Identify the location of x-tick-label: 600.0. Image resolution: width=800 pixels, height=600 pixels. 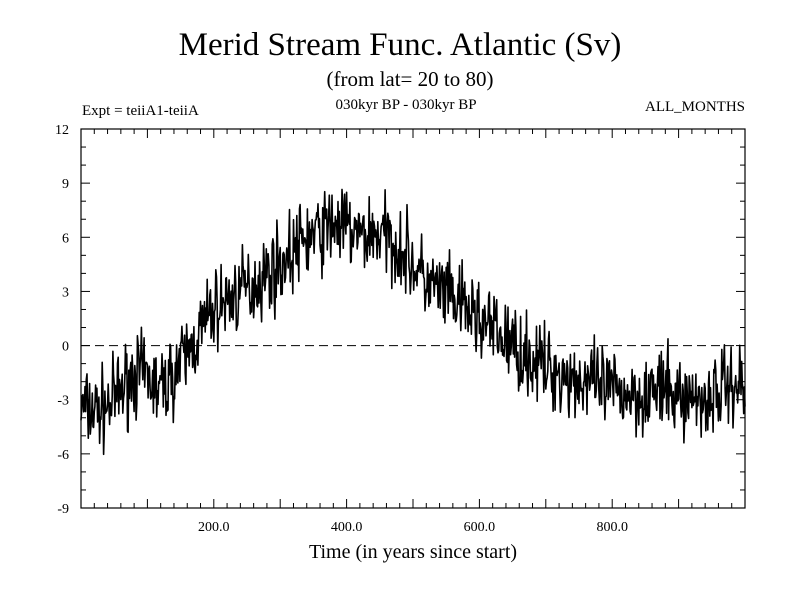
(480, 527).